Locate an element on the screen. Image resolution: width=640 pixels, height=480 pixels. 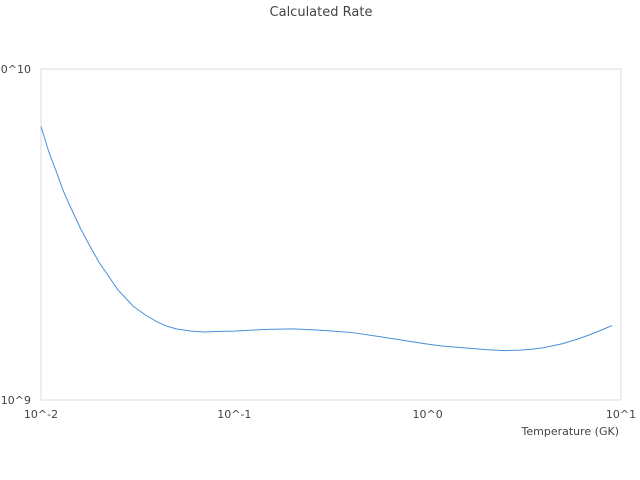
y-tick-label: 0^10 is located at coordinates (16, 69).